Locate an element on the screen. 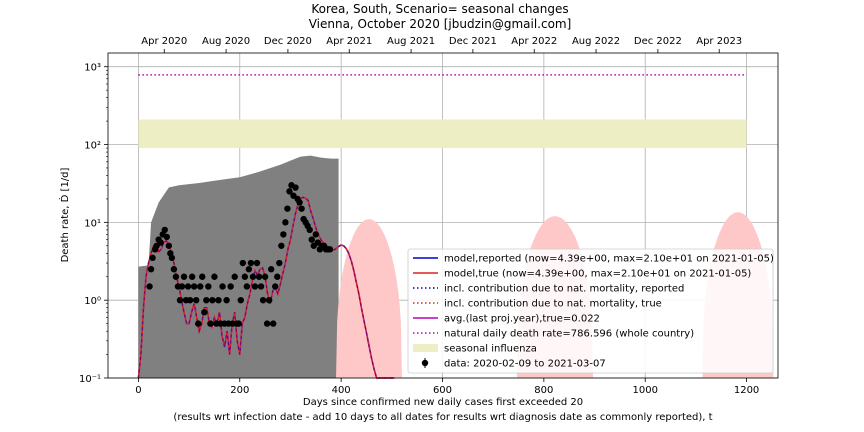 The width and height of the screenshot is (864, 432). top-tick-label: Apr 2021 is located at coordinates (349, 41).